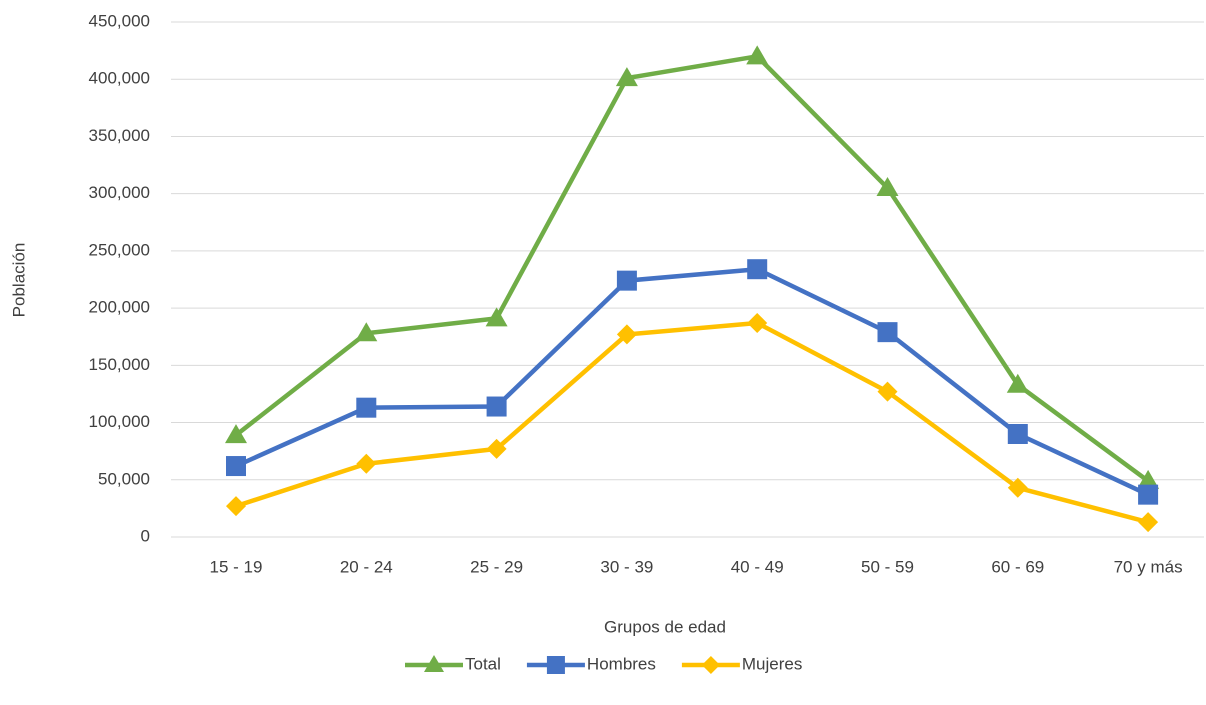  Describe the element at coordinates (496, 566) in the screenshot. I see `x-tick-label: 25 - 29` at that location.